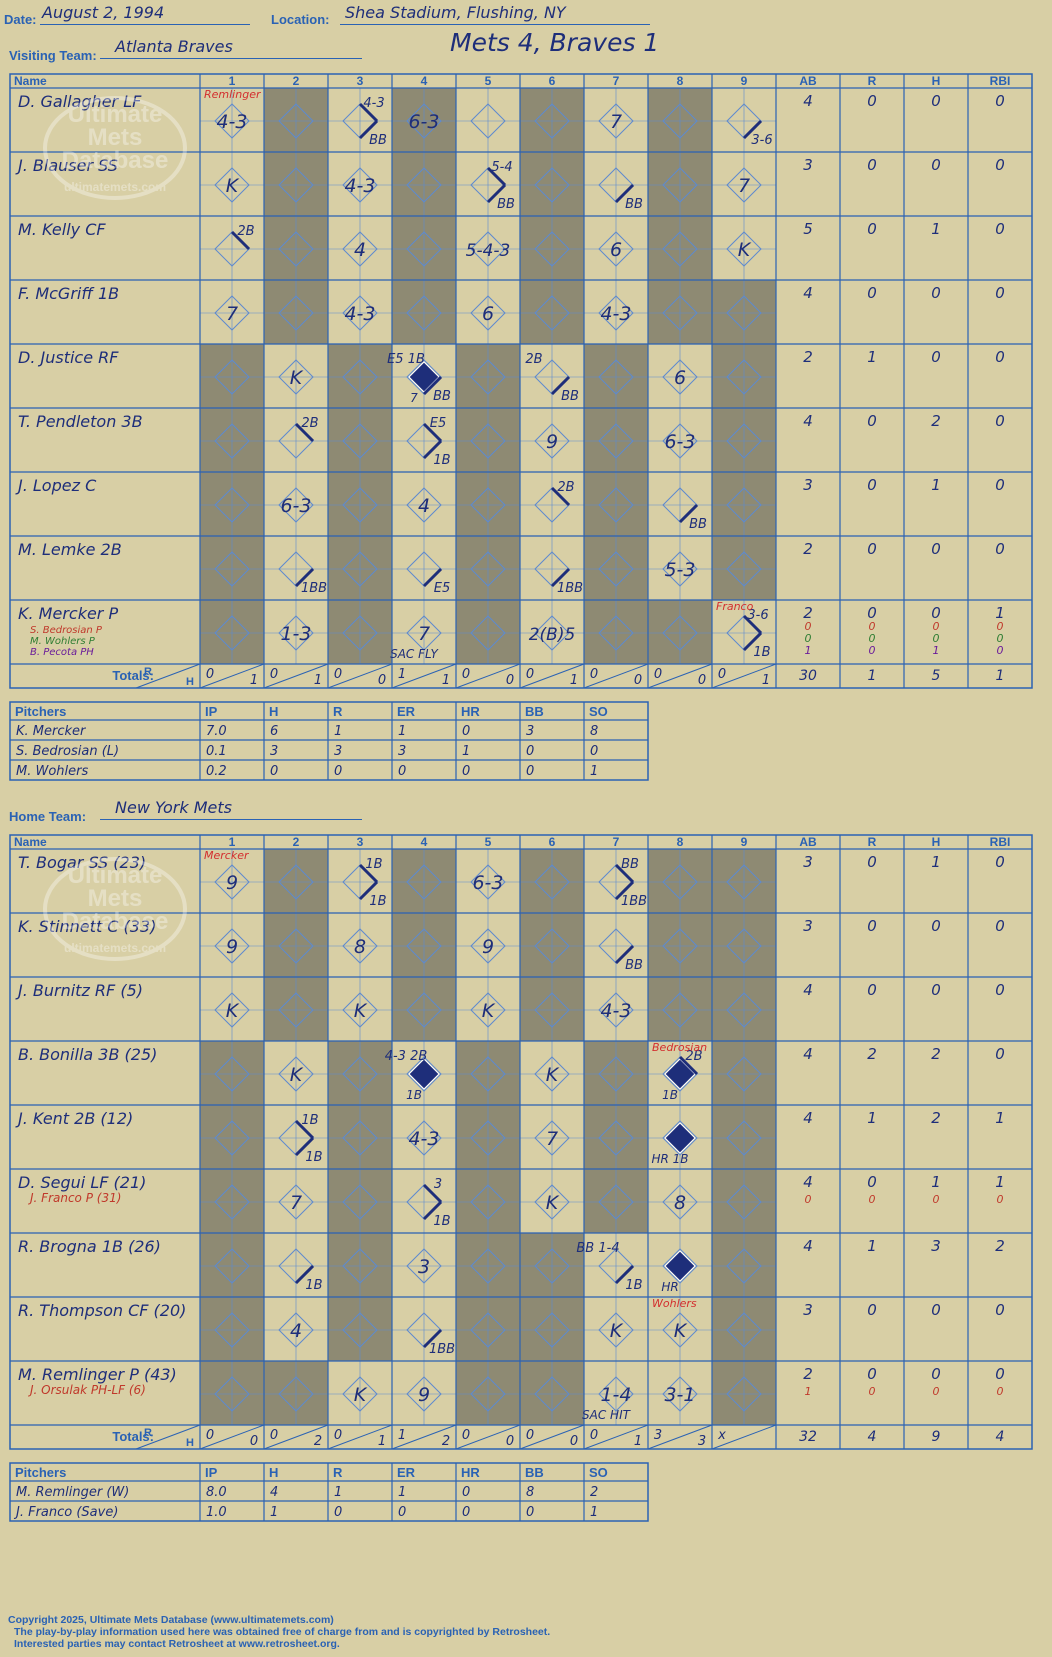 The width and height of the screenshot is (1052, 1657). Describe the element at coordinates (66, 165) in the screenshot. I see `player-name: J. Blauser SS` at that location.